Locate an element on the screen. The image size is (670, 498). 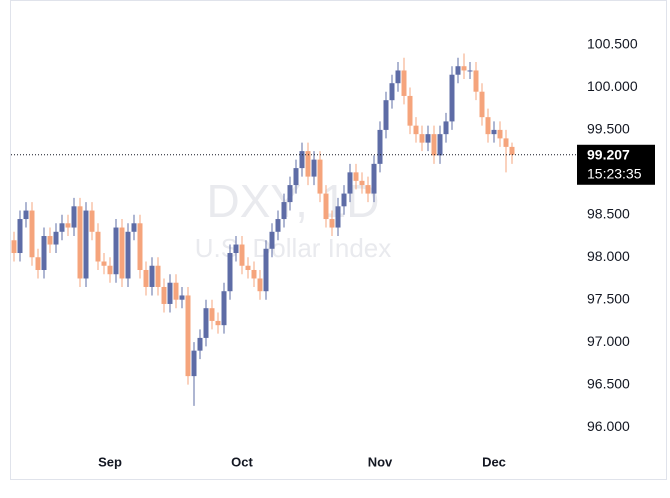
y-tick-label: 96.500 is located at coordinates (608, 383).